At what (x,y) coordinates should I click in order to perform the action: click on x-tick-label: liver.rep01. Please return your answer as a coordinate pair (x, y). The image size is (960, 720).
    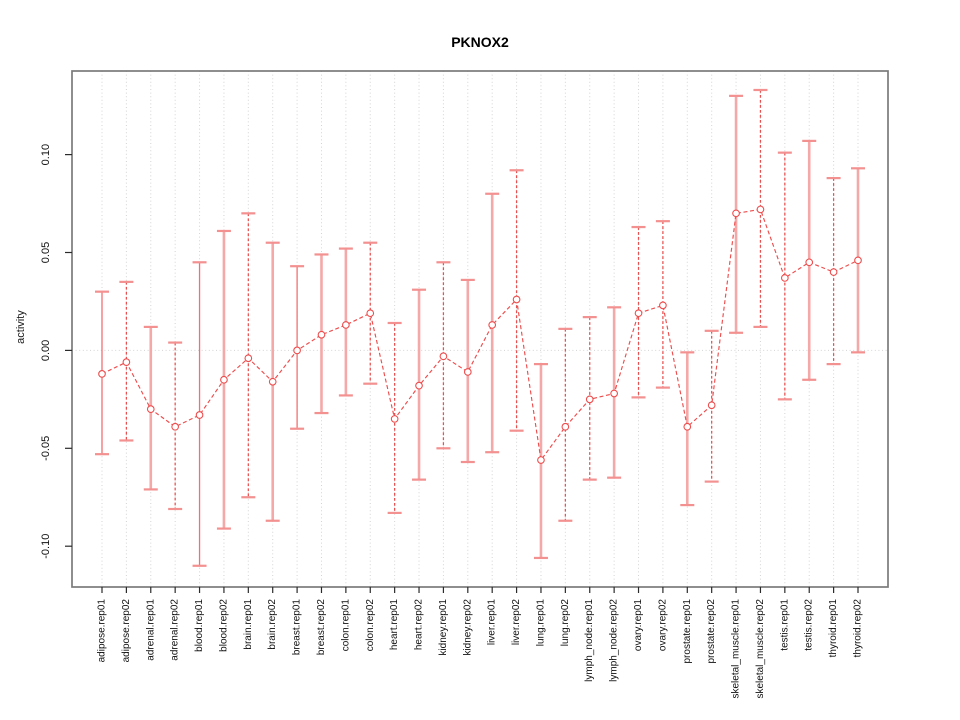
    Looking at the image, I should click on (492, 622).